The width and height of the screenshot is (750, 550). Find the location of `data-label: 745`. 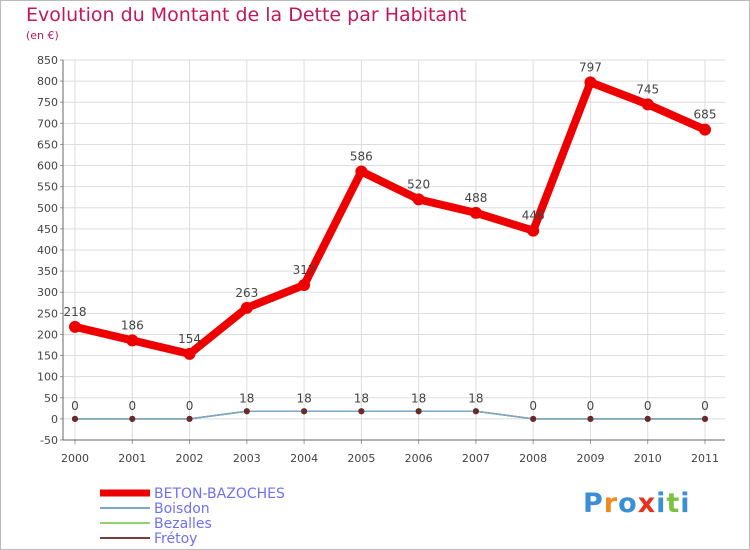

data-label: 745 is located at coordinates (647, 89).